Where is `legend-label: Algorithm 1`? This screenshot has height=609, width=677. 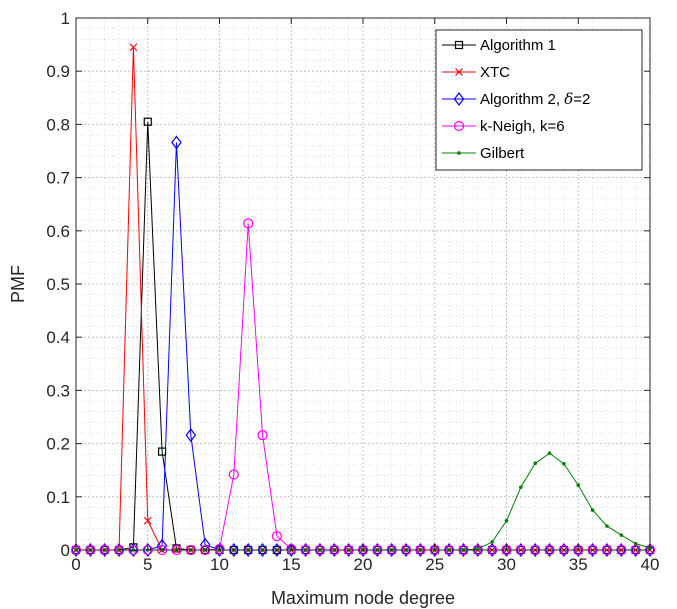
legend-label: Algorithm 1 is located at coordinates (518, 45).